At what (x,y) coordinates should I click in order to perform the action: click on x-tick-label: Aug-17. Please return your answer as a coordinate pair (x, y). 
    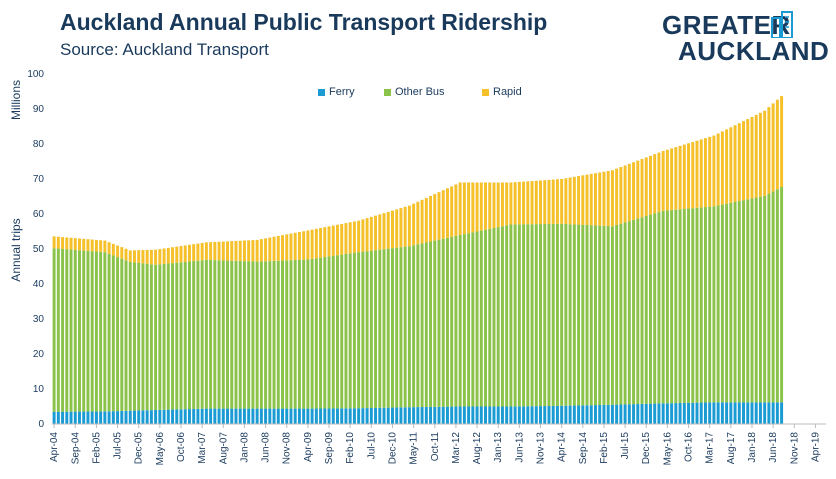
    Looking at the image, I should click on (731, 448).